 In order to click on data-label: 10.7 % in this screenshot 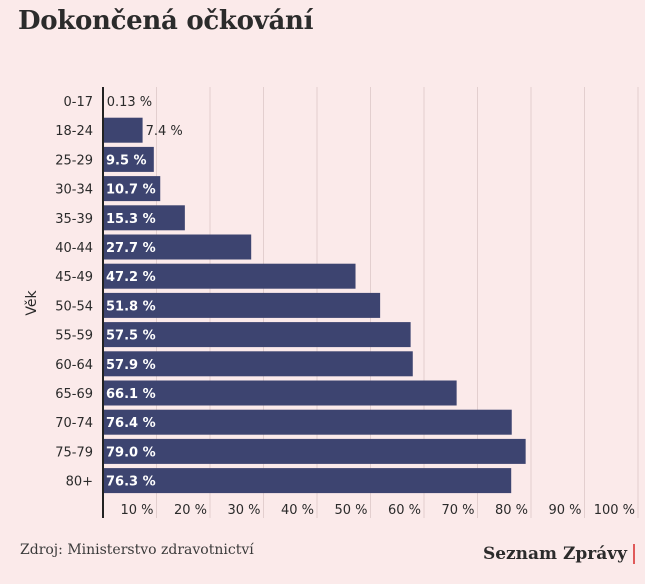, I will do `click(131, 190)`.